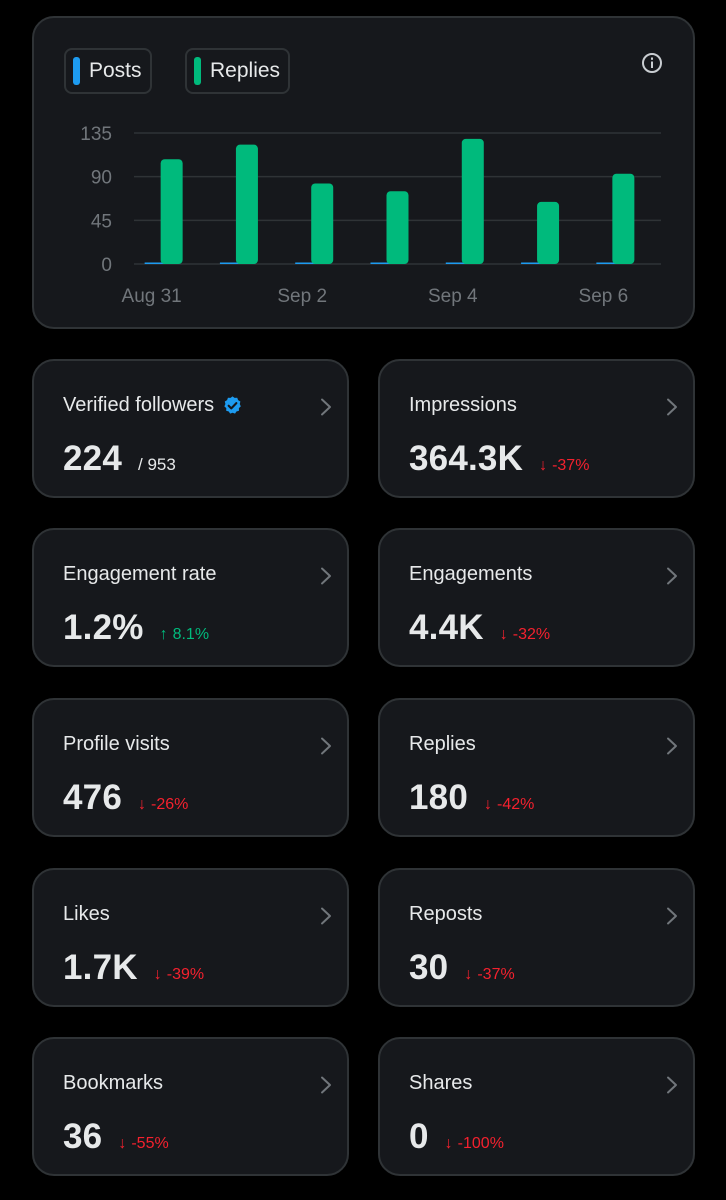 The image size is (726, 1200). I want to click on metric-label: Verified followers, so click(139, 405).